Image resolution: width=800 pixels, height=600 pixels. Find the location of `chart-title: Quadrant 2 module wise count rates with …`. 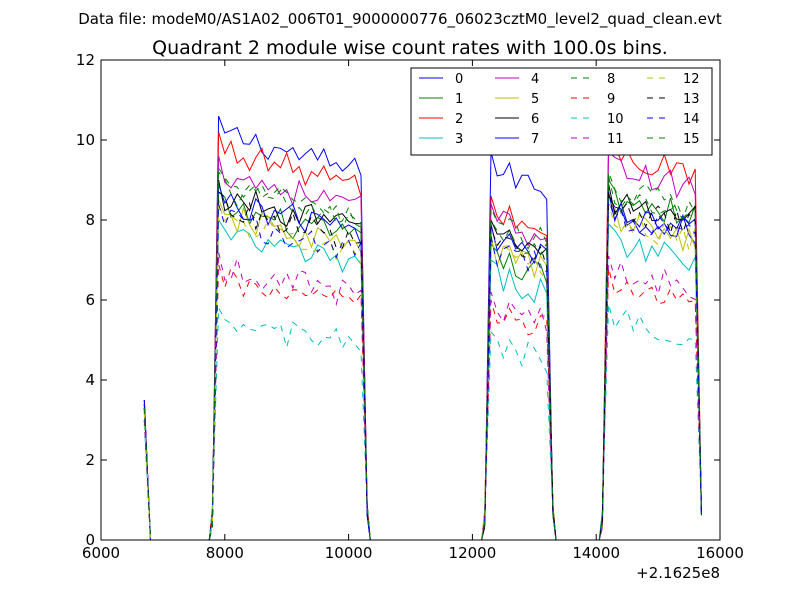

chart-title: Quadrant 2 module wise count rates with … is located at coordinates (410, 48).